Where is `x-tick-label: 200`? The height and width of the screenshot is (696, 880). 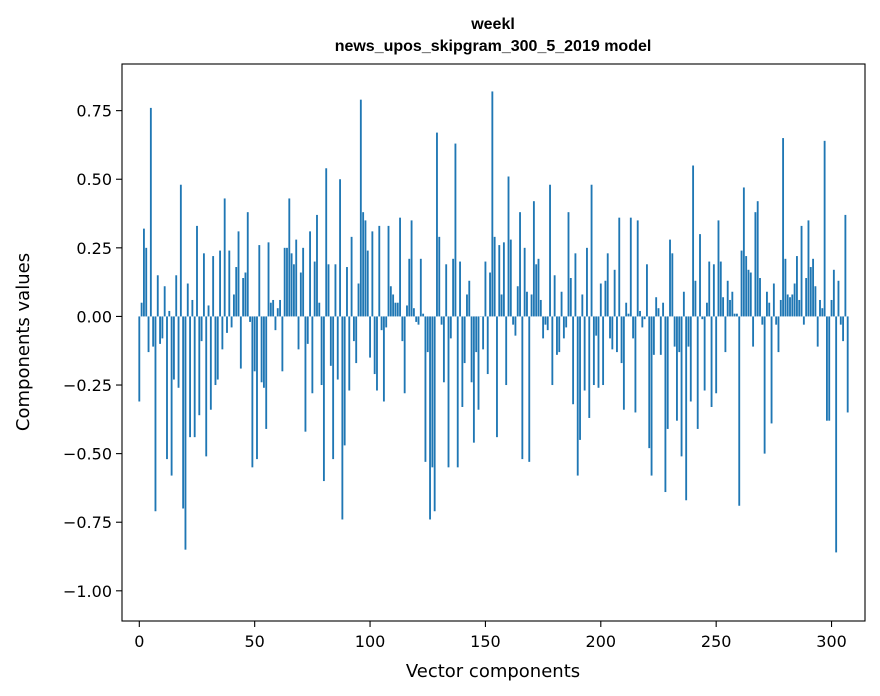 x-tick-label: 200 is located at coordinates (601, 641).